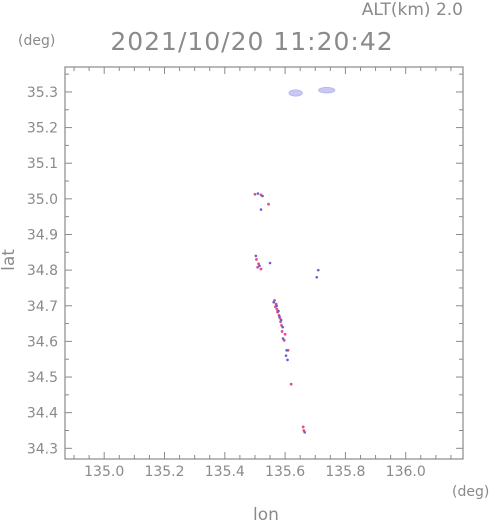 This screenshot has width=491, height=525. Describe the element at coordinates (42, 200) in the screenshot. I see `y-tick-label: 35.0` at that location.